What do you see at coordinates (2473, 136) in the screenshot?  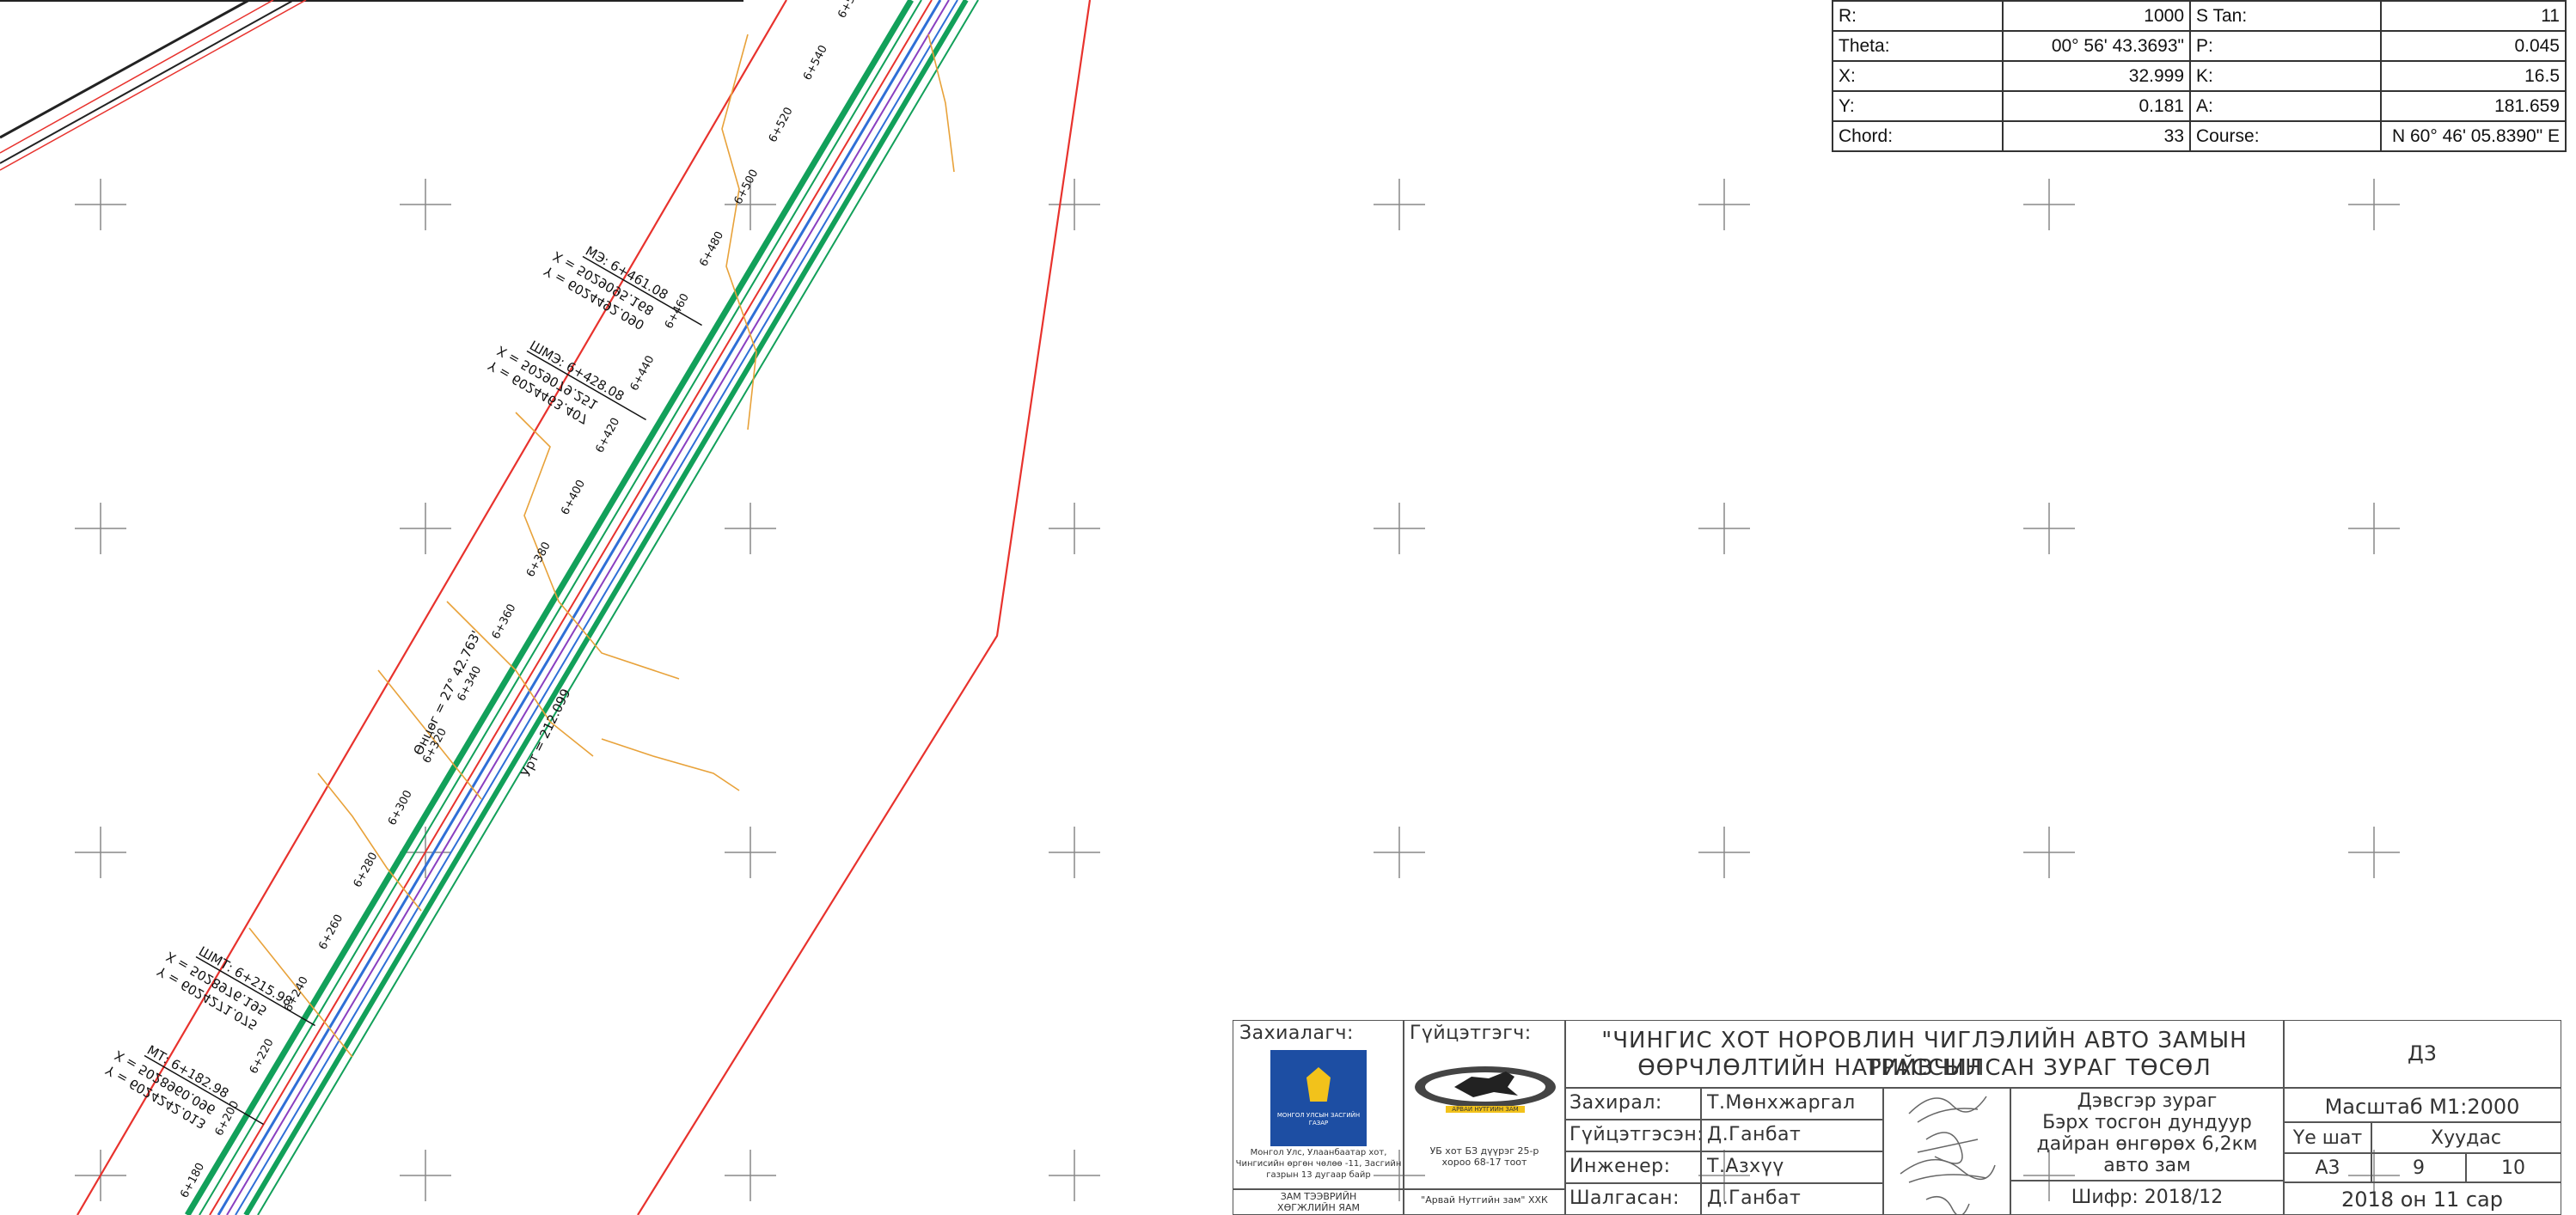 I see `curve-table-value2: N 60° 46' 05.8390" E` at bounding box center [2473, 136].